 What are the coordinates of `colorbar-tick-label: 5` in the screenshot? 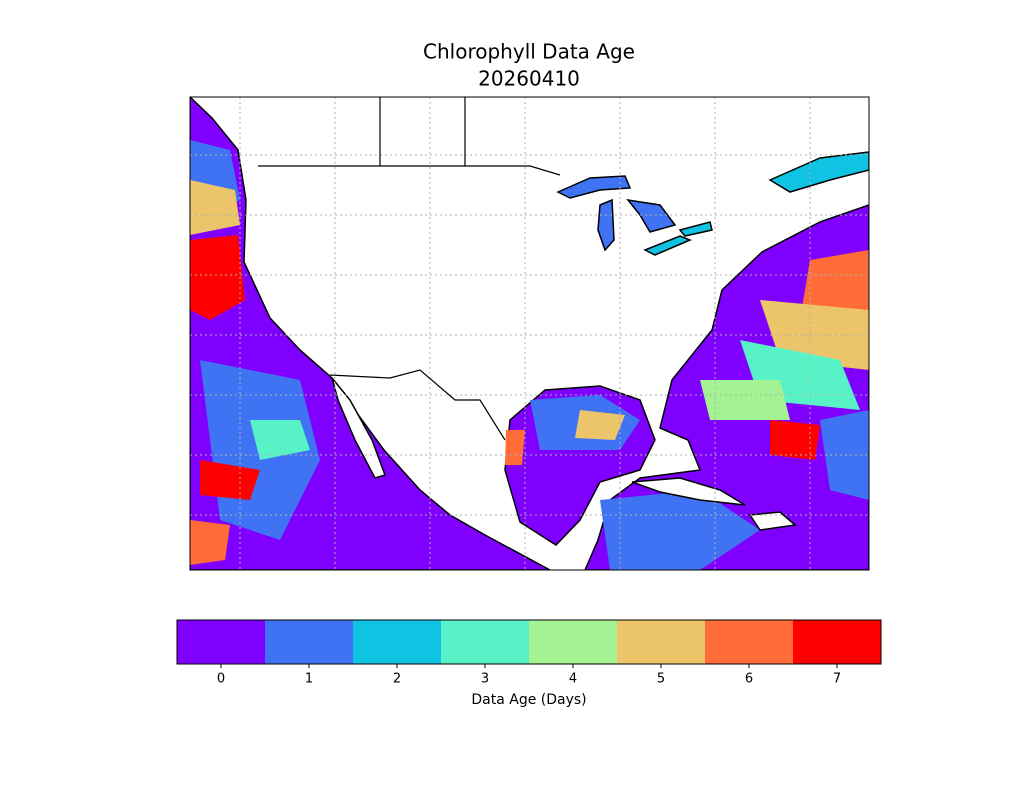 It's located at (661, 679).